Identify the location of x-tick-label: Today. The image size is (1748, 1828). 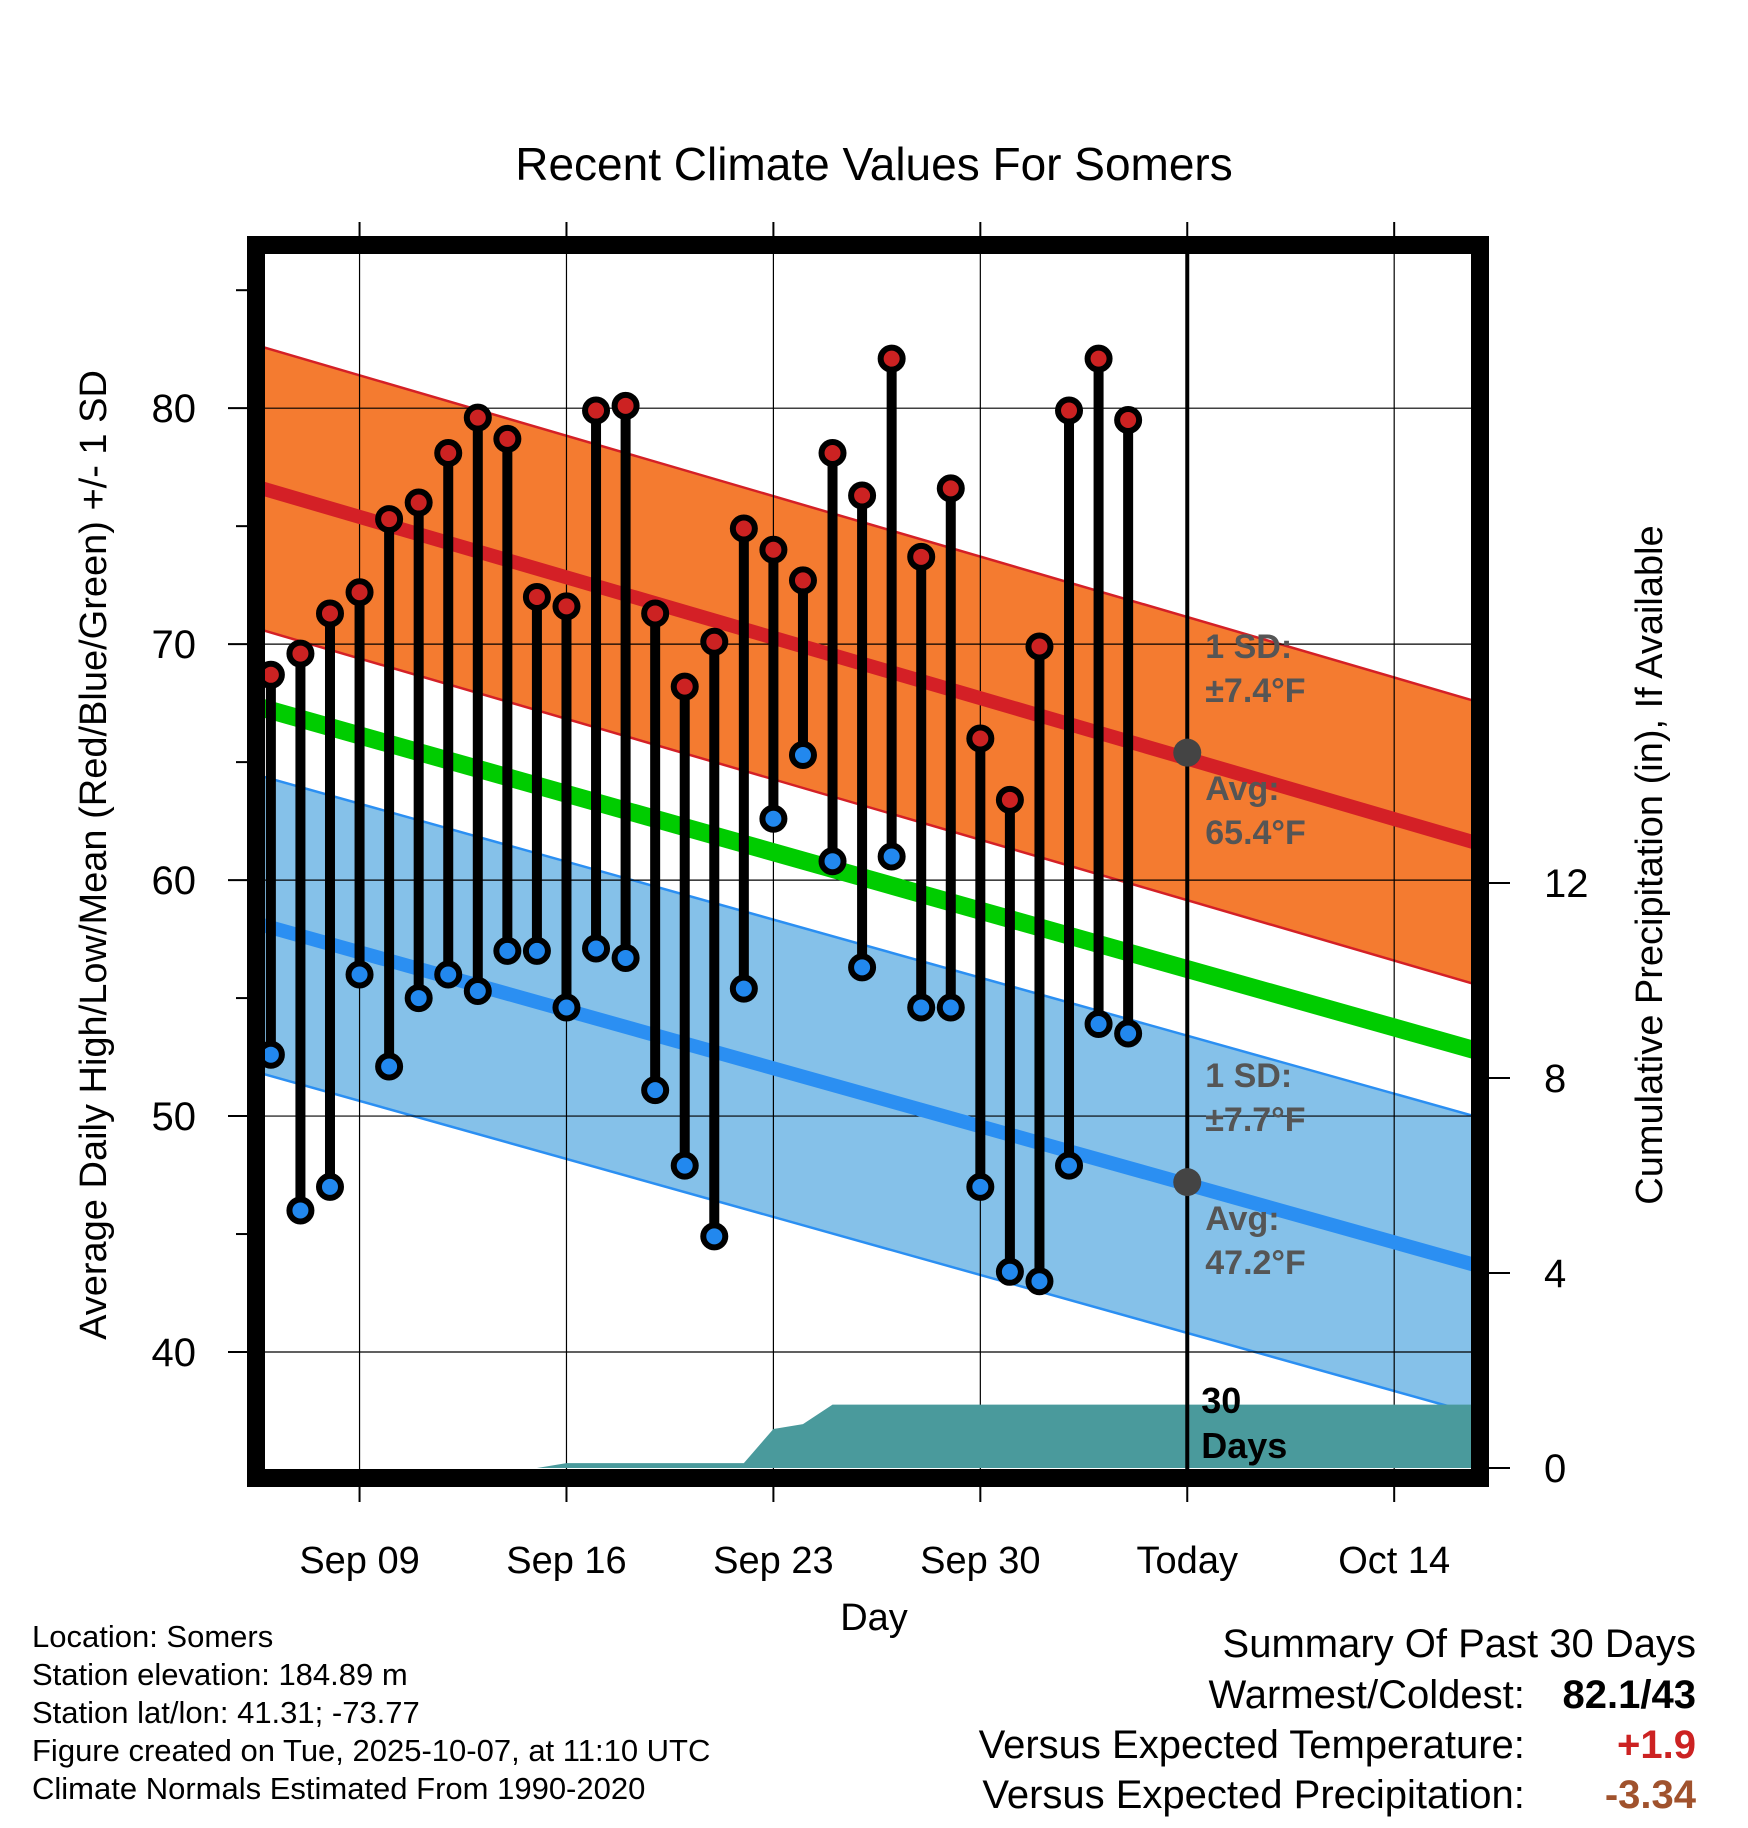
(1187, 1561).